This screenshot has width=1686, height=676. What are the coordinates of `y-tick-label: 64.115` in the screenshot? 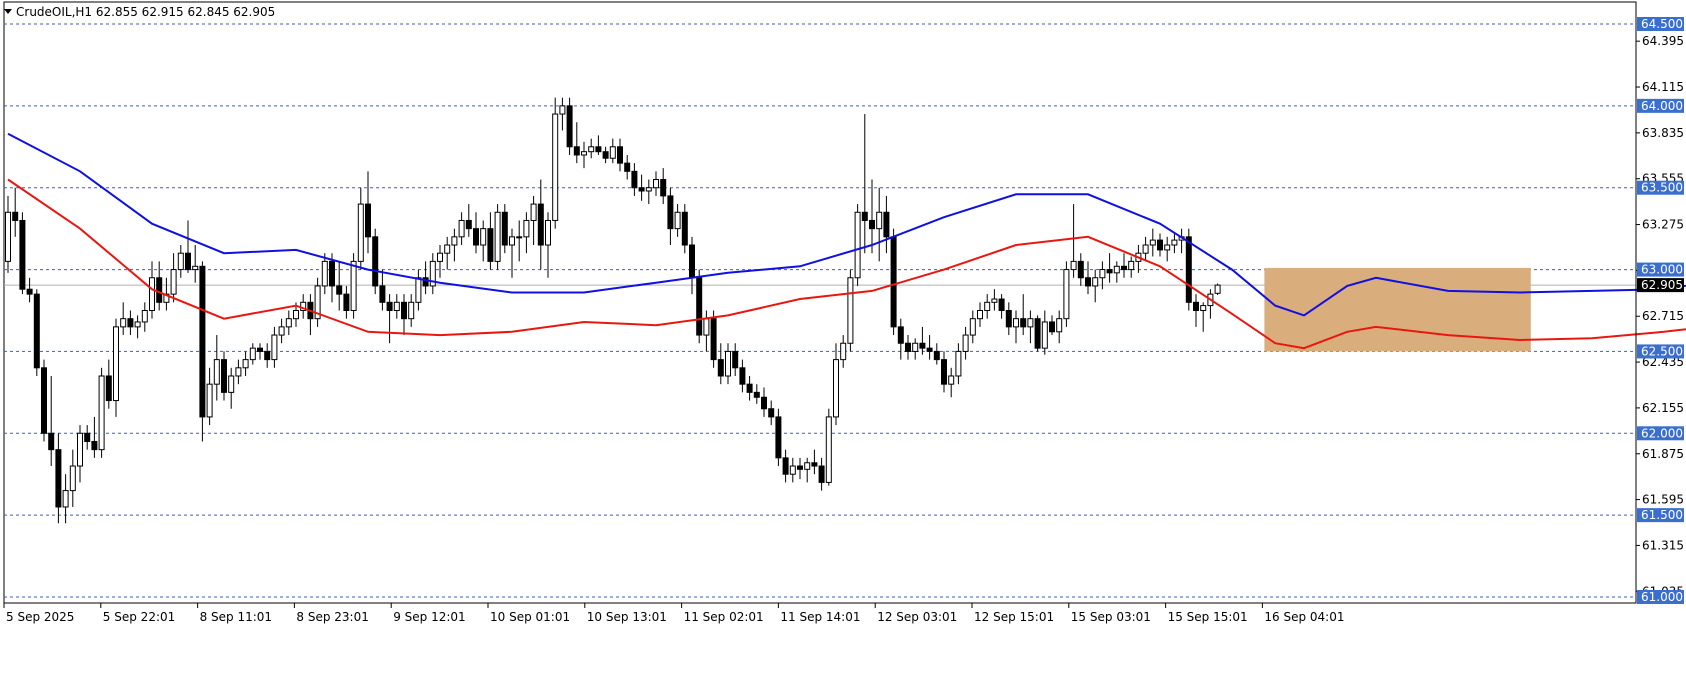 It's located at (1663, 87).